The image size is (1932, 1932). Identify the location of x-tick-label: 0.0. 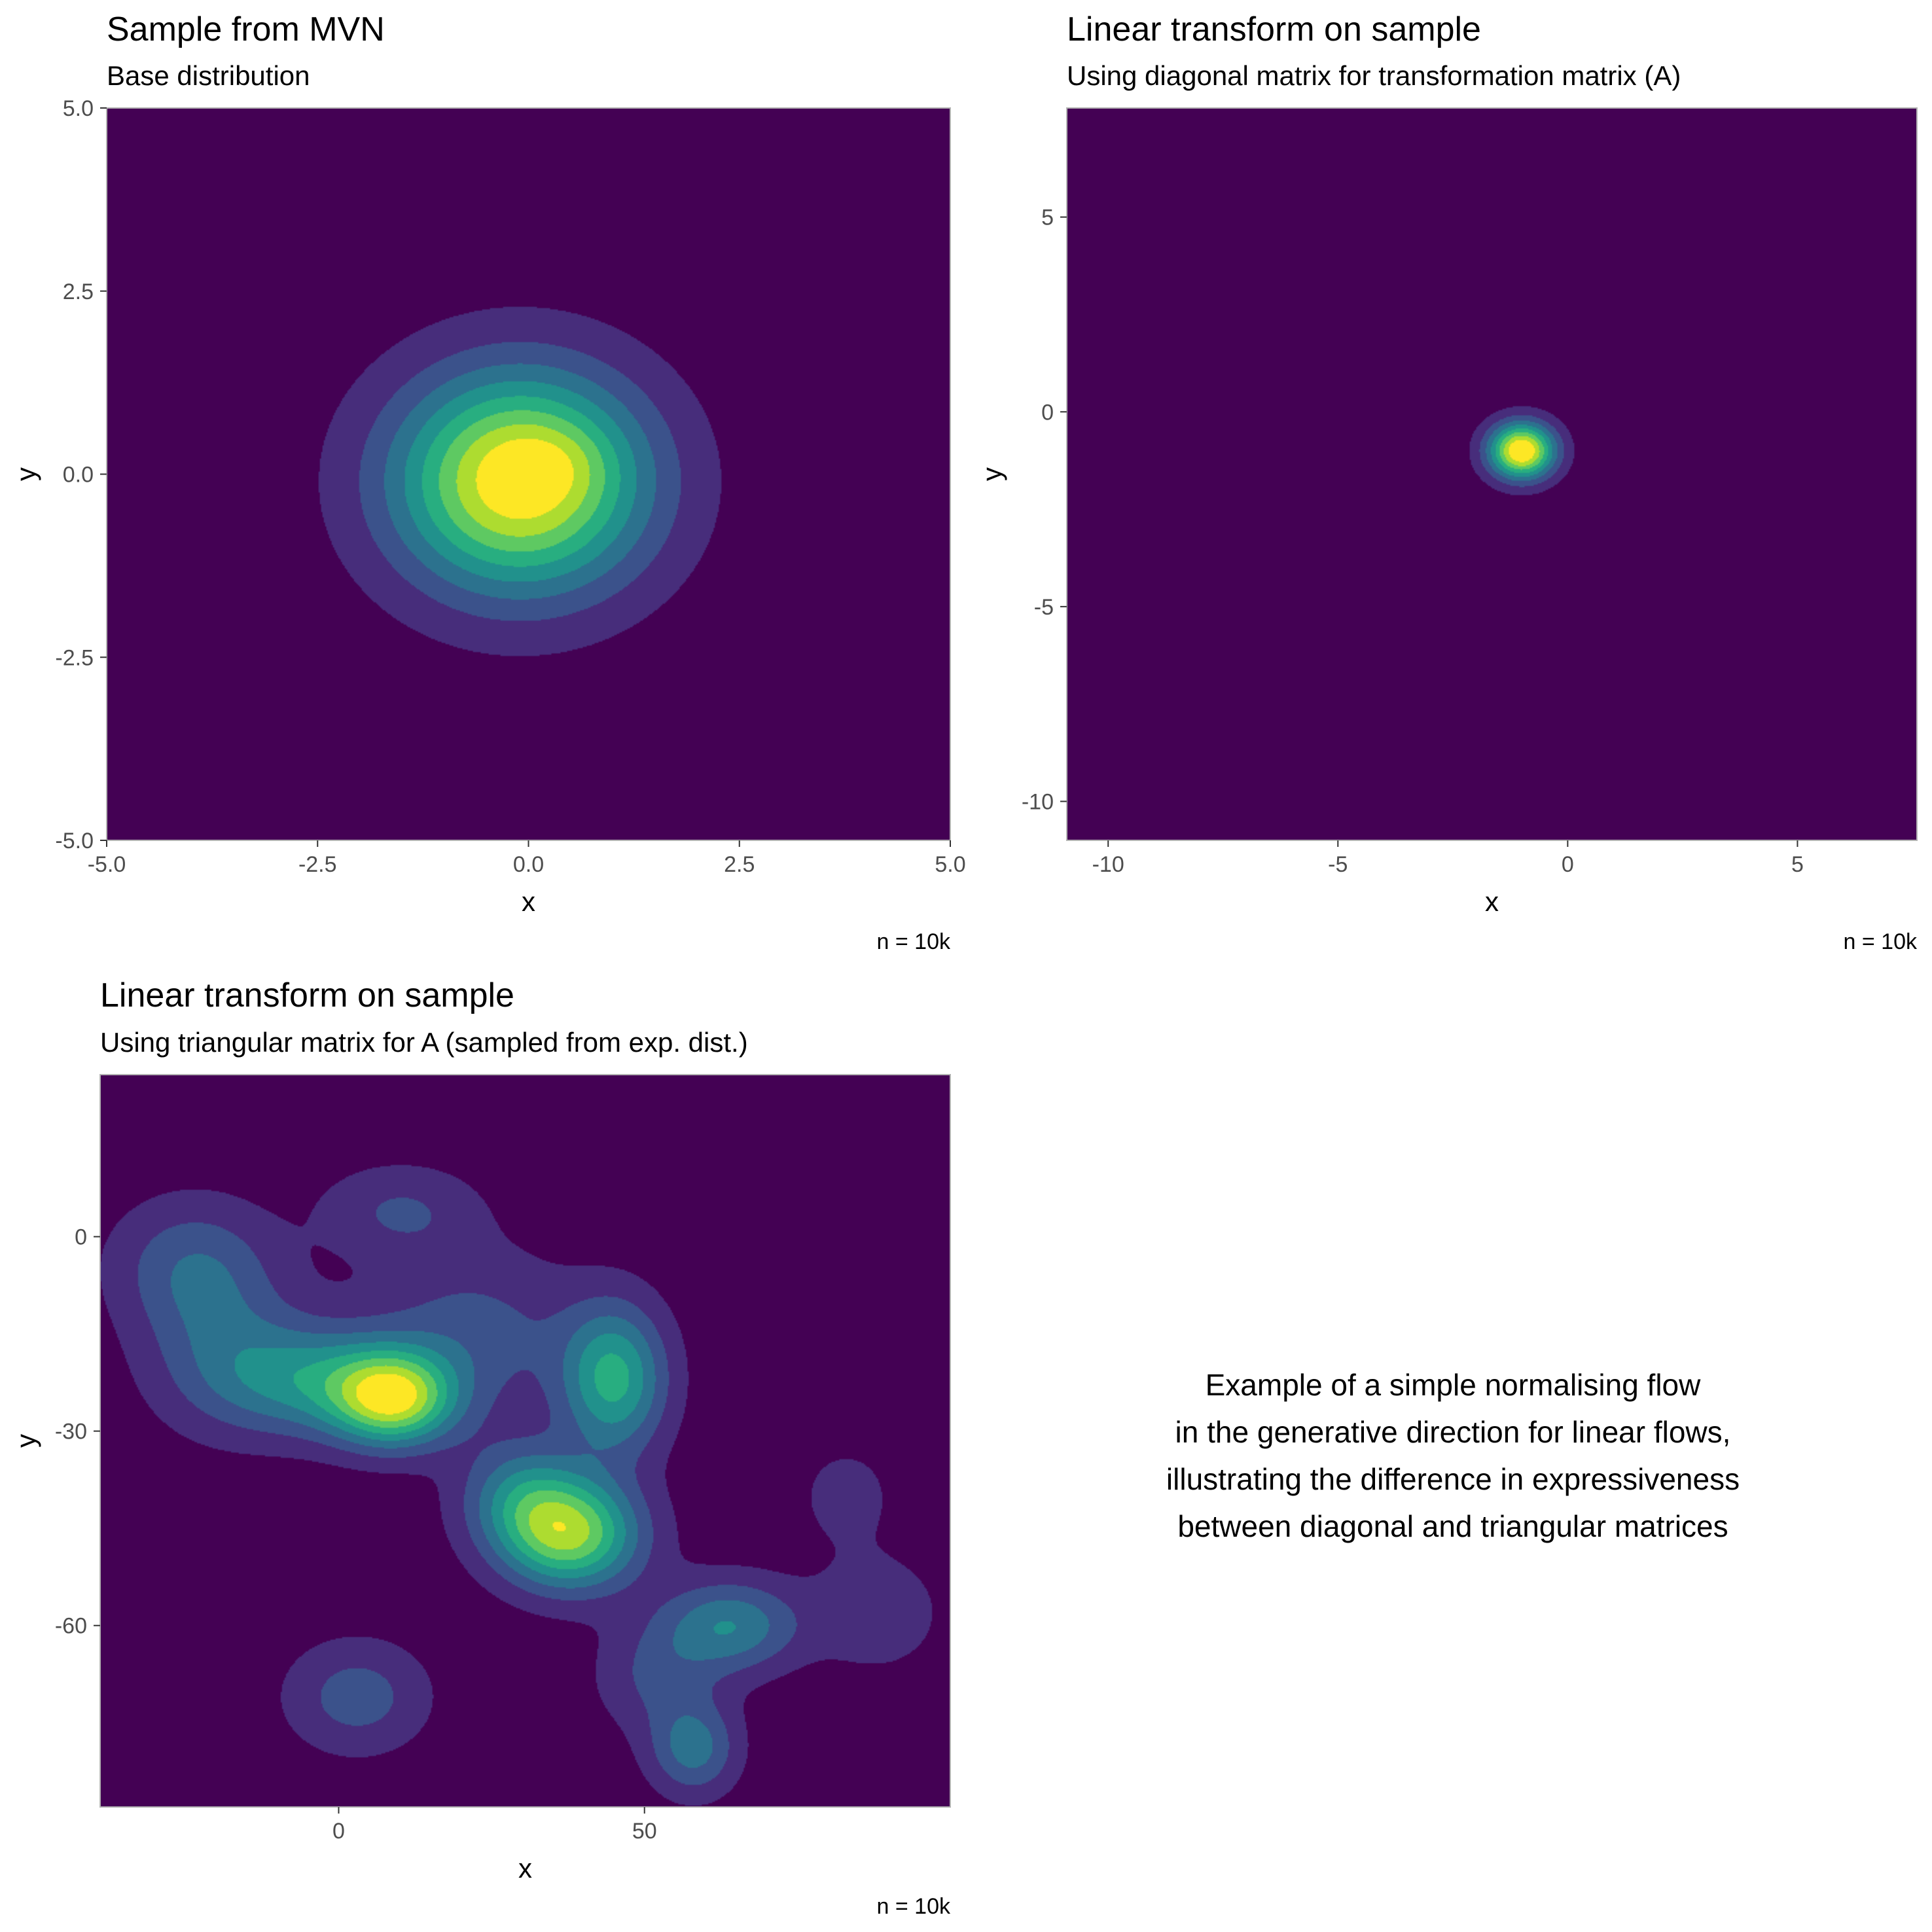
(528, 864).